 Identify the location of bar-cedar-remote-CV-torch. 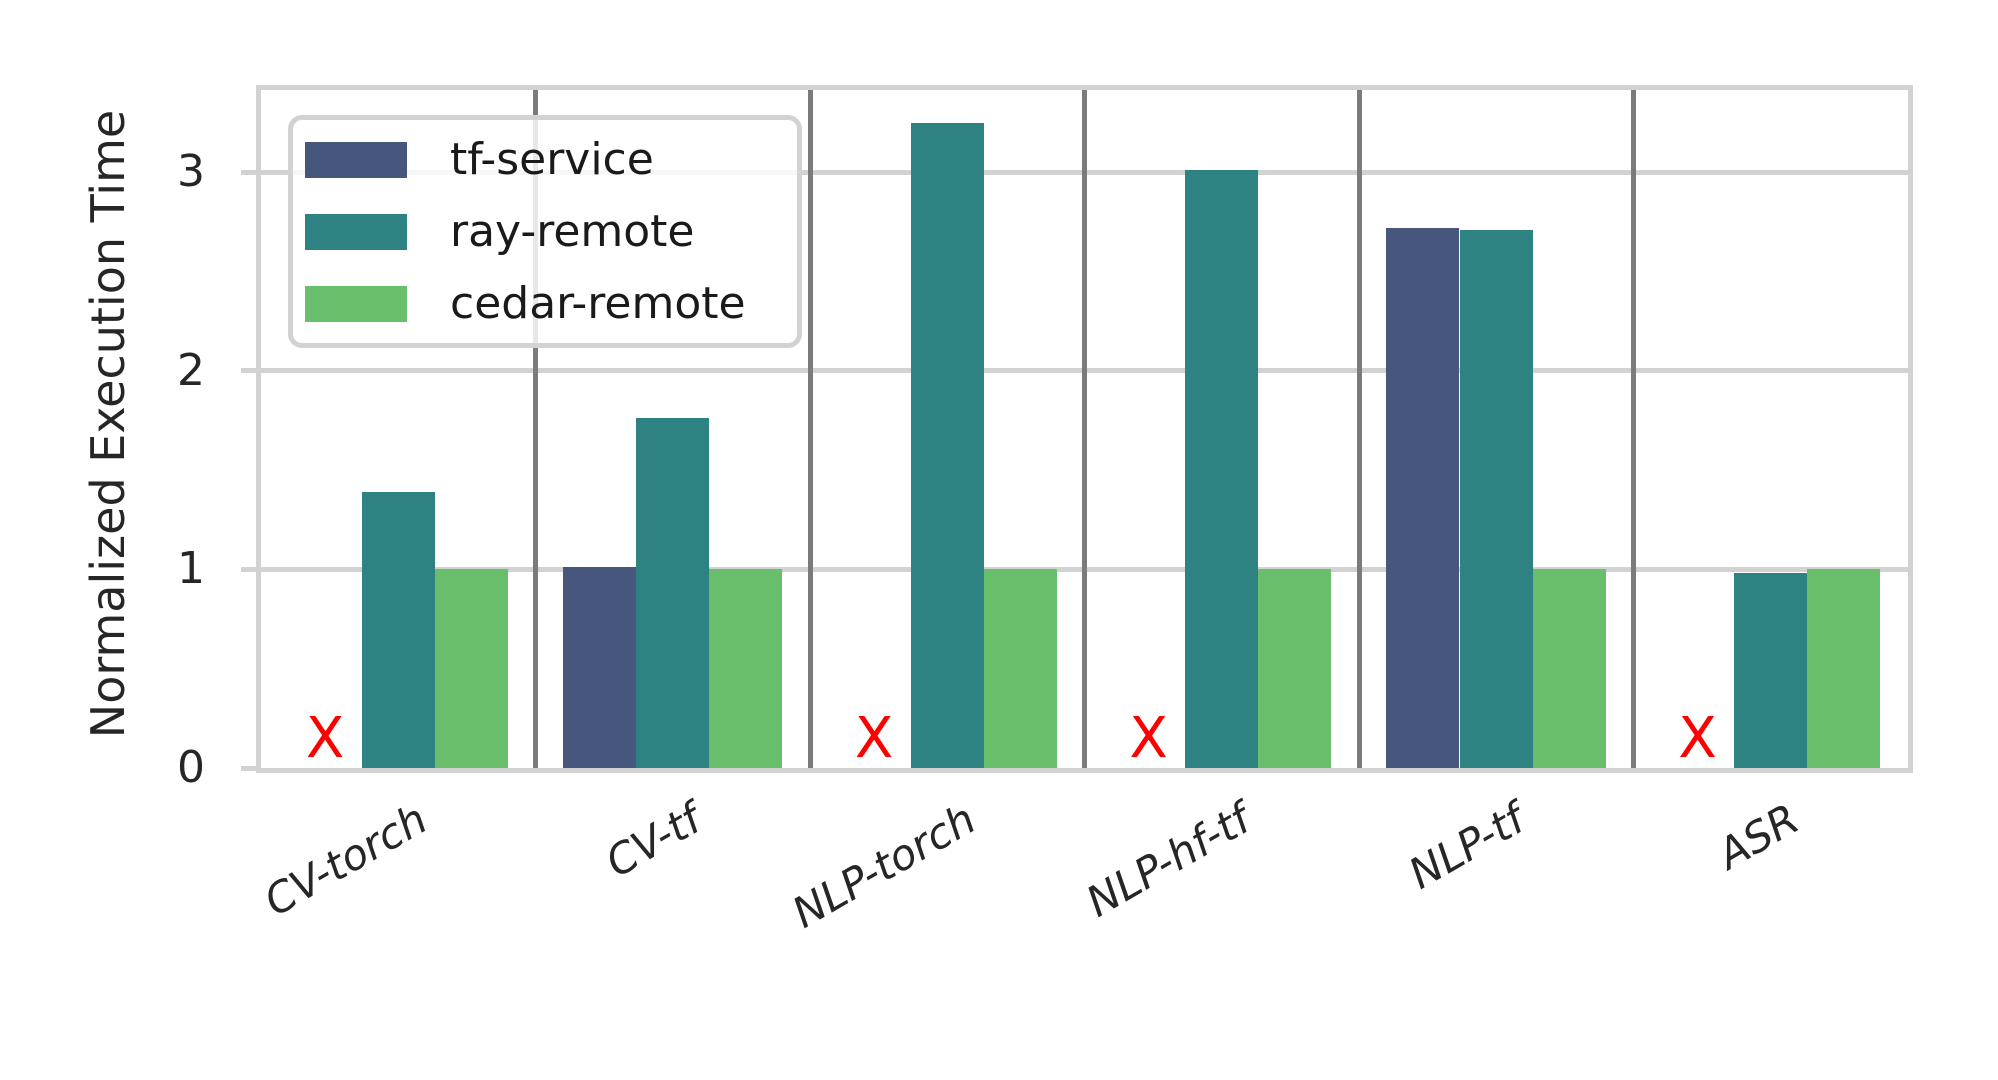
(471, 668).